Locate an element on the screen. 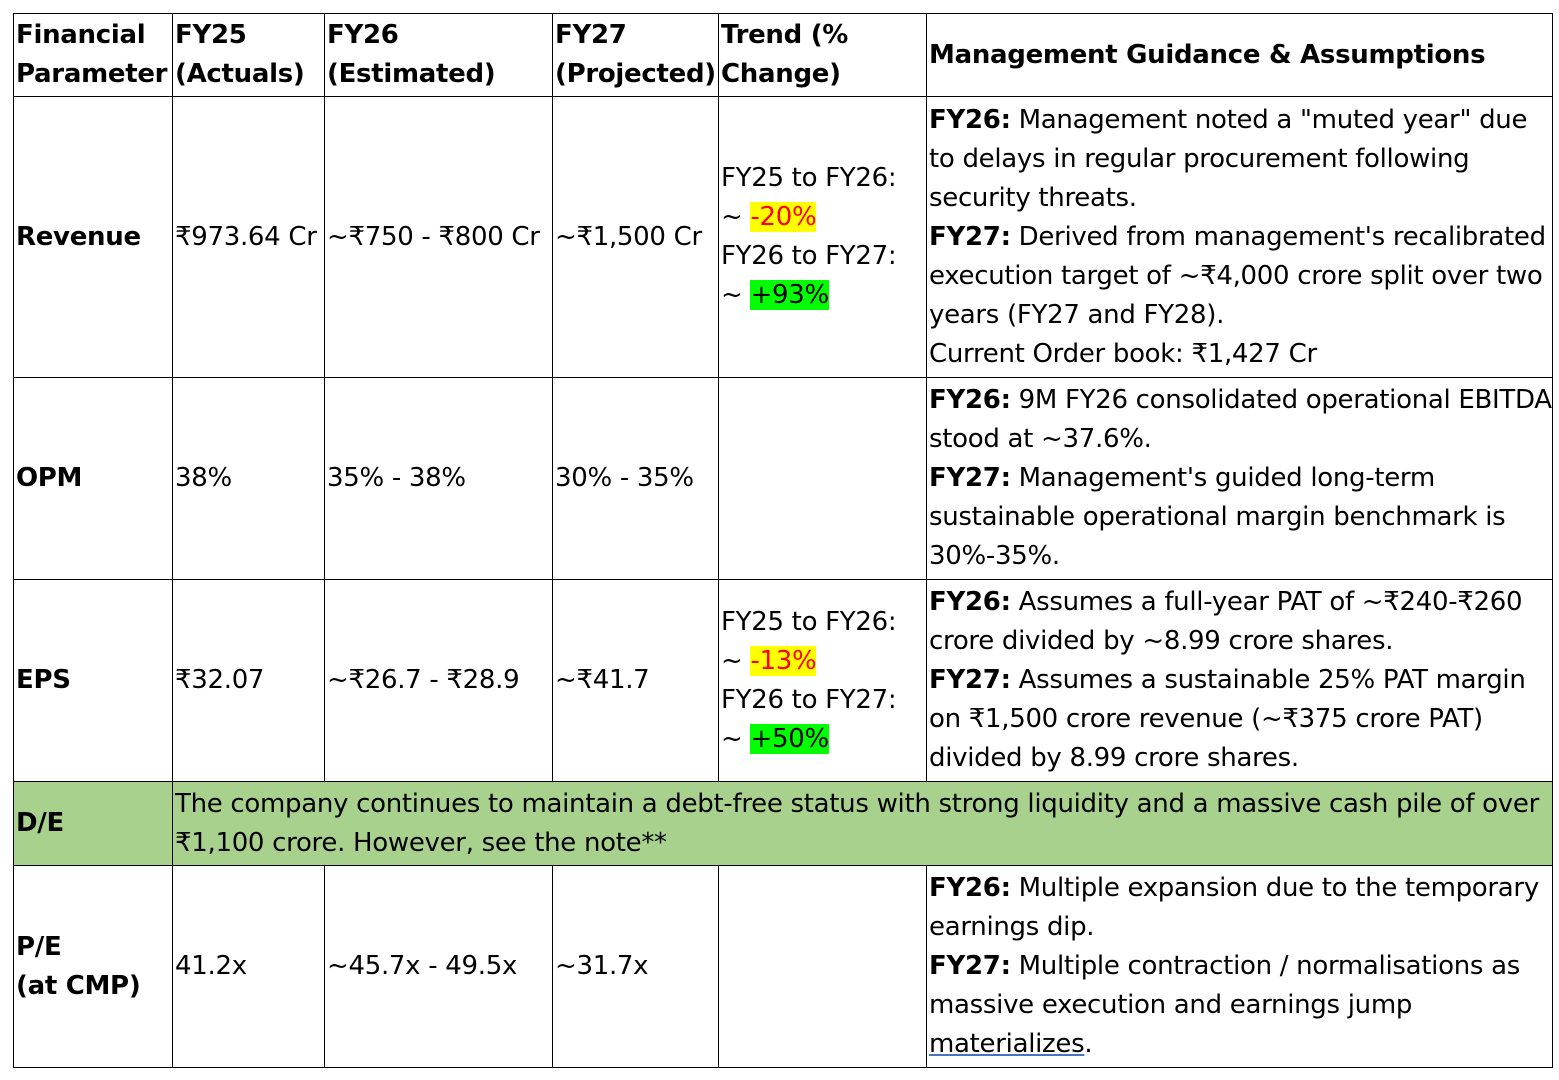 This screenshot has width=1559, height=1080. revenue-fy25: ₹973.64 Cr is located at coordinates (248, 237).